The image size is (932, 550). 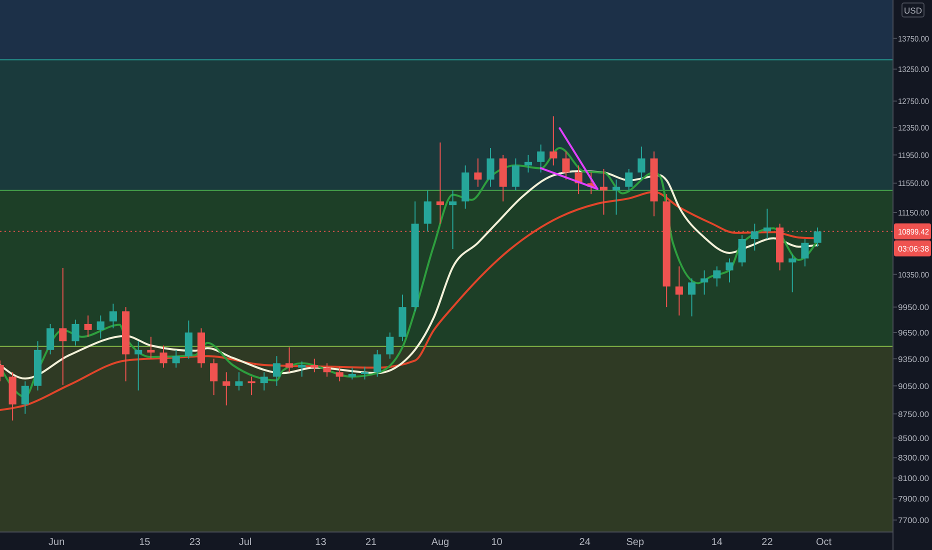 I want to click on y-tick-label: 13250.00, so click(x=915, y=69).